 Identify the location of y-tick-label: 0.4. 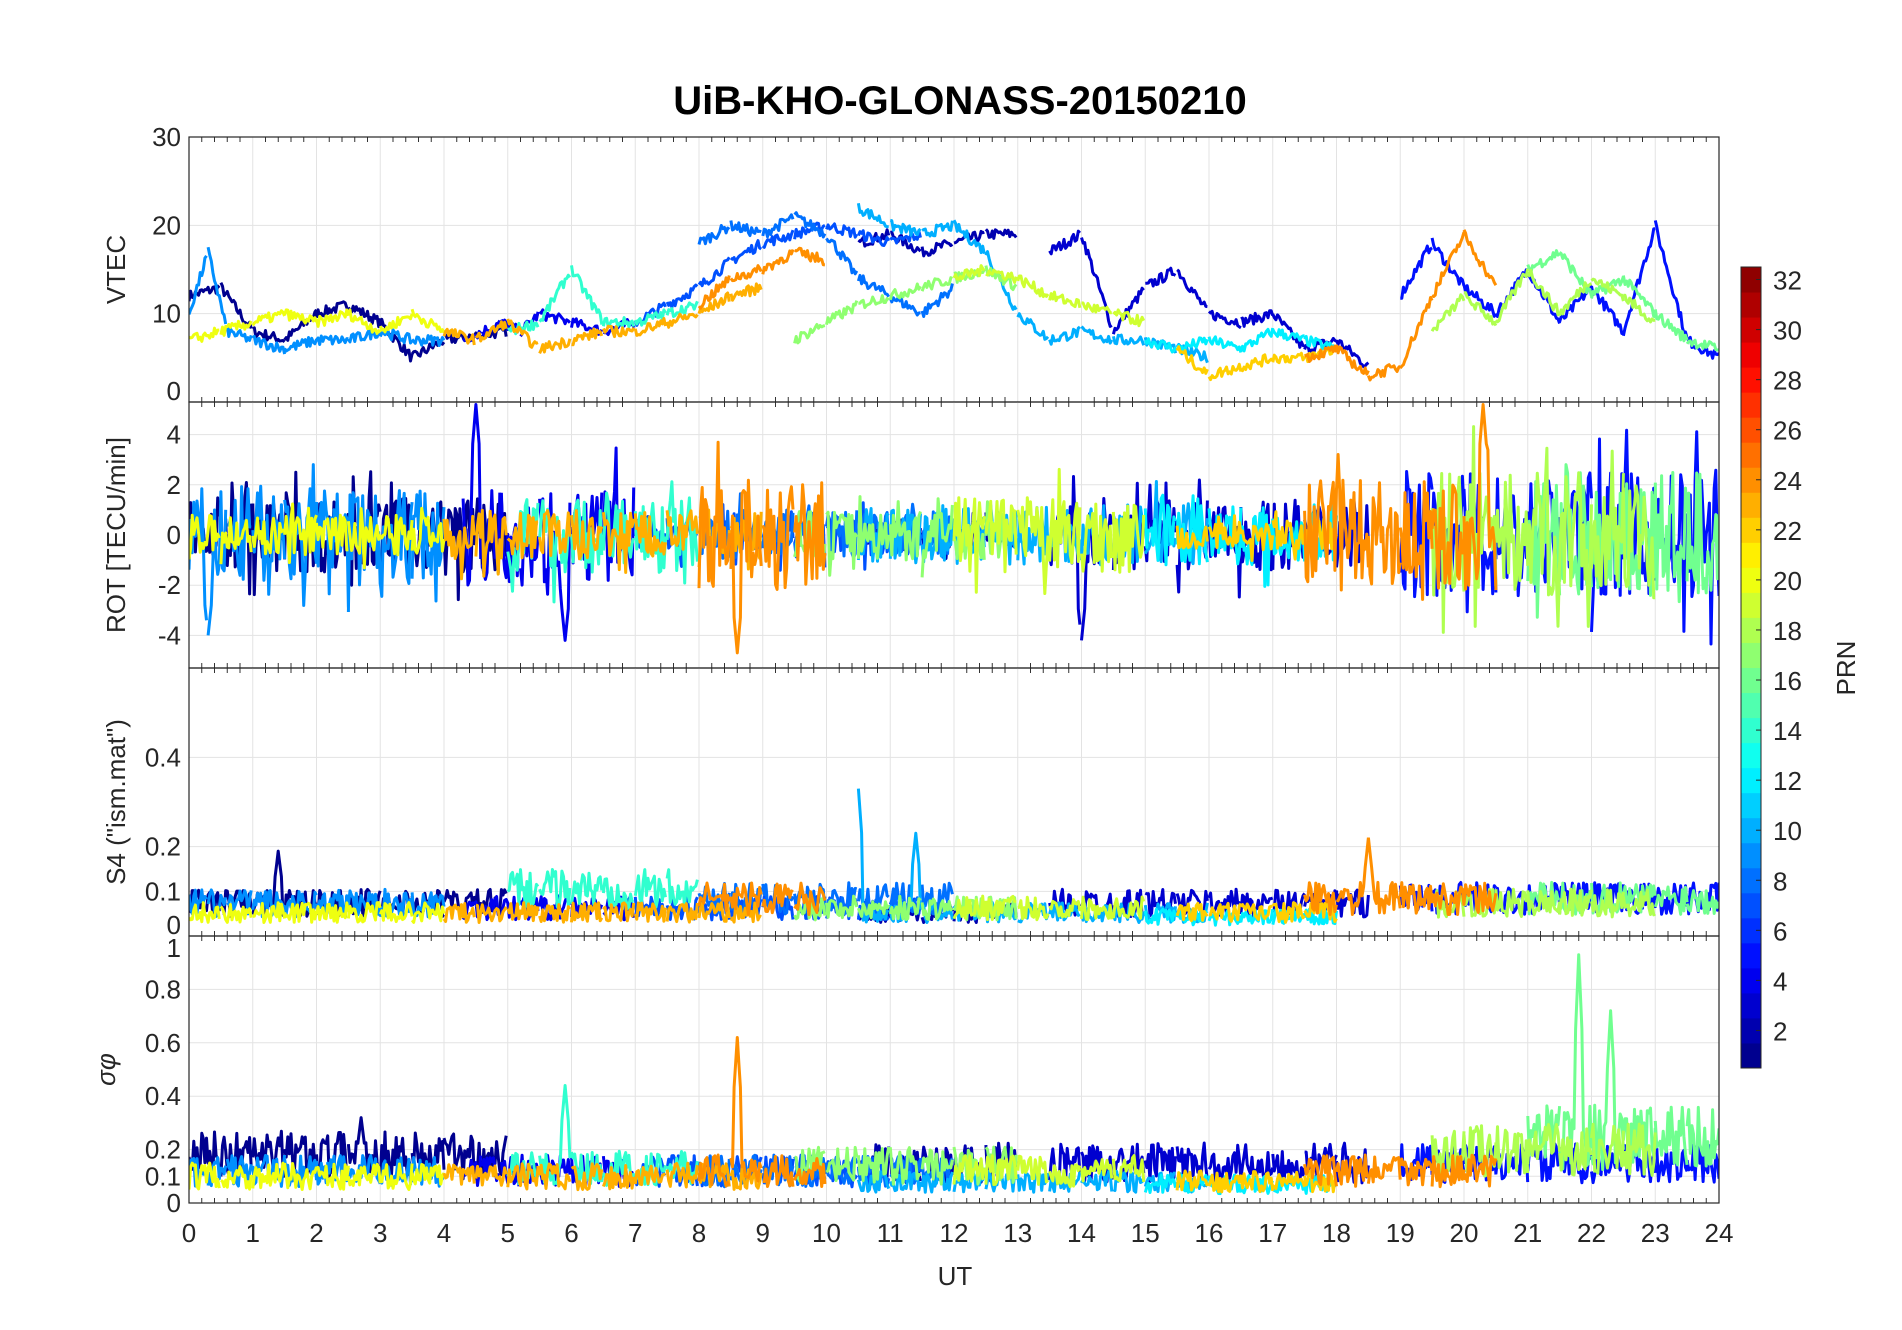
(163, 1096).